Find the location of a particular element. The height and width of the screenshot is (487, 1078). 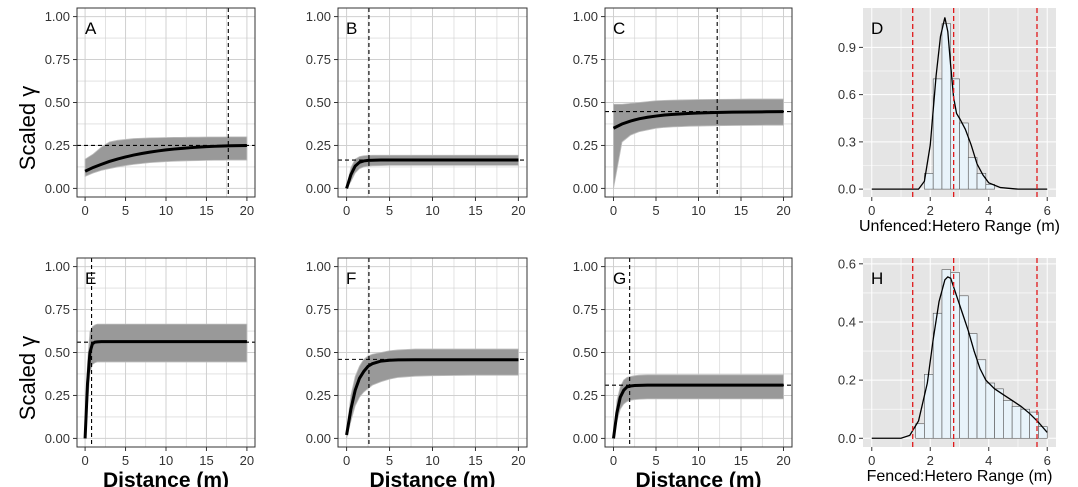

panel-label: H is located at coordinates (877, 278).